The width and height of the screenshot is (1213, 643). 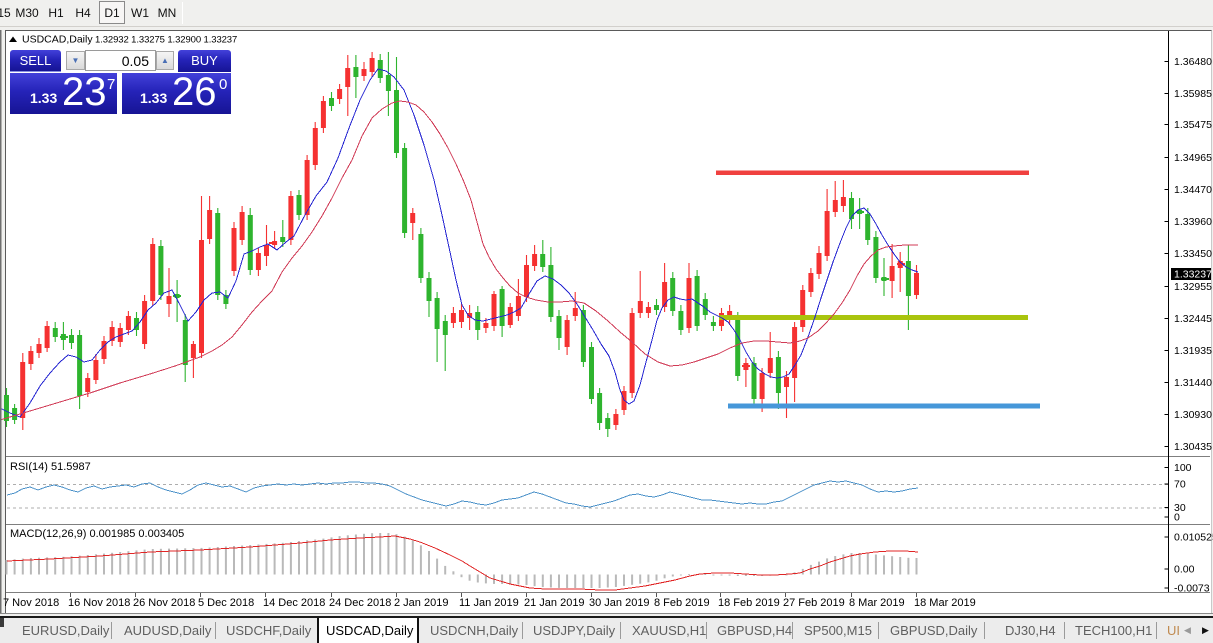 What do you see at coordinates (164, 603) in the screenshot?
I see `svg-text: 26 Nov 2018` at bounding box center [164, 603].